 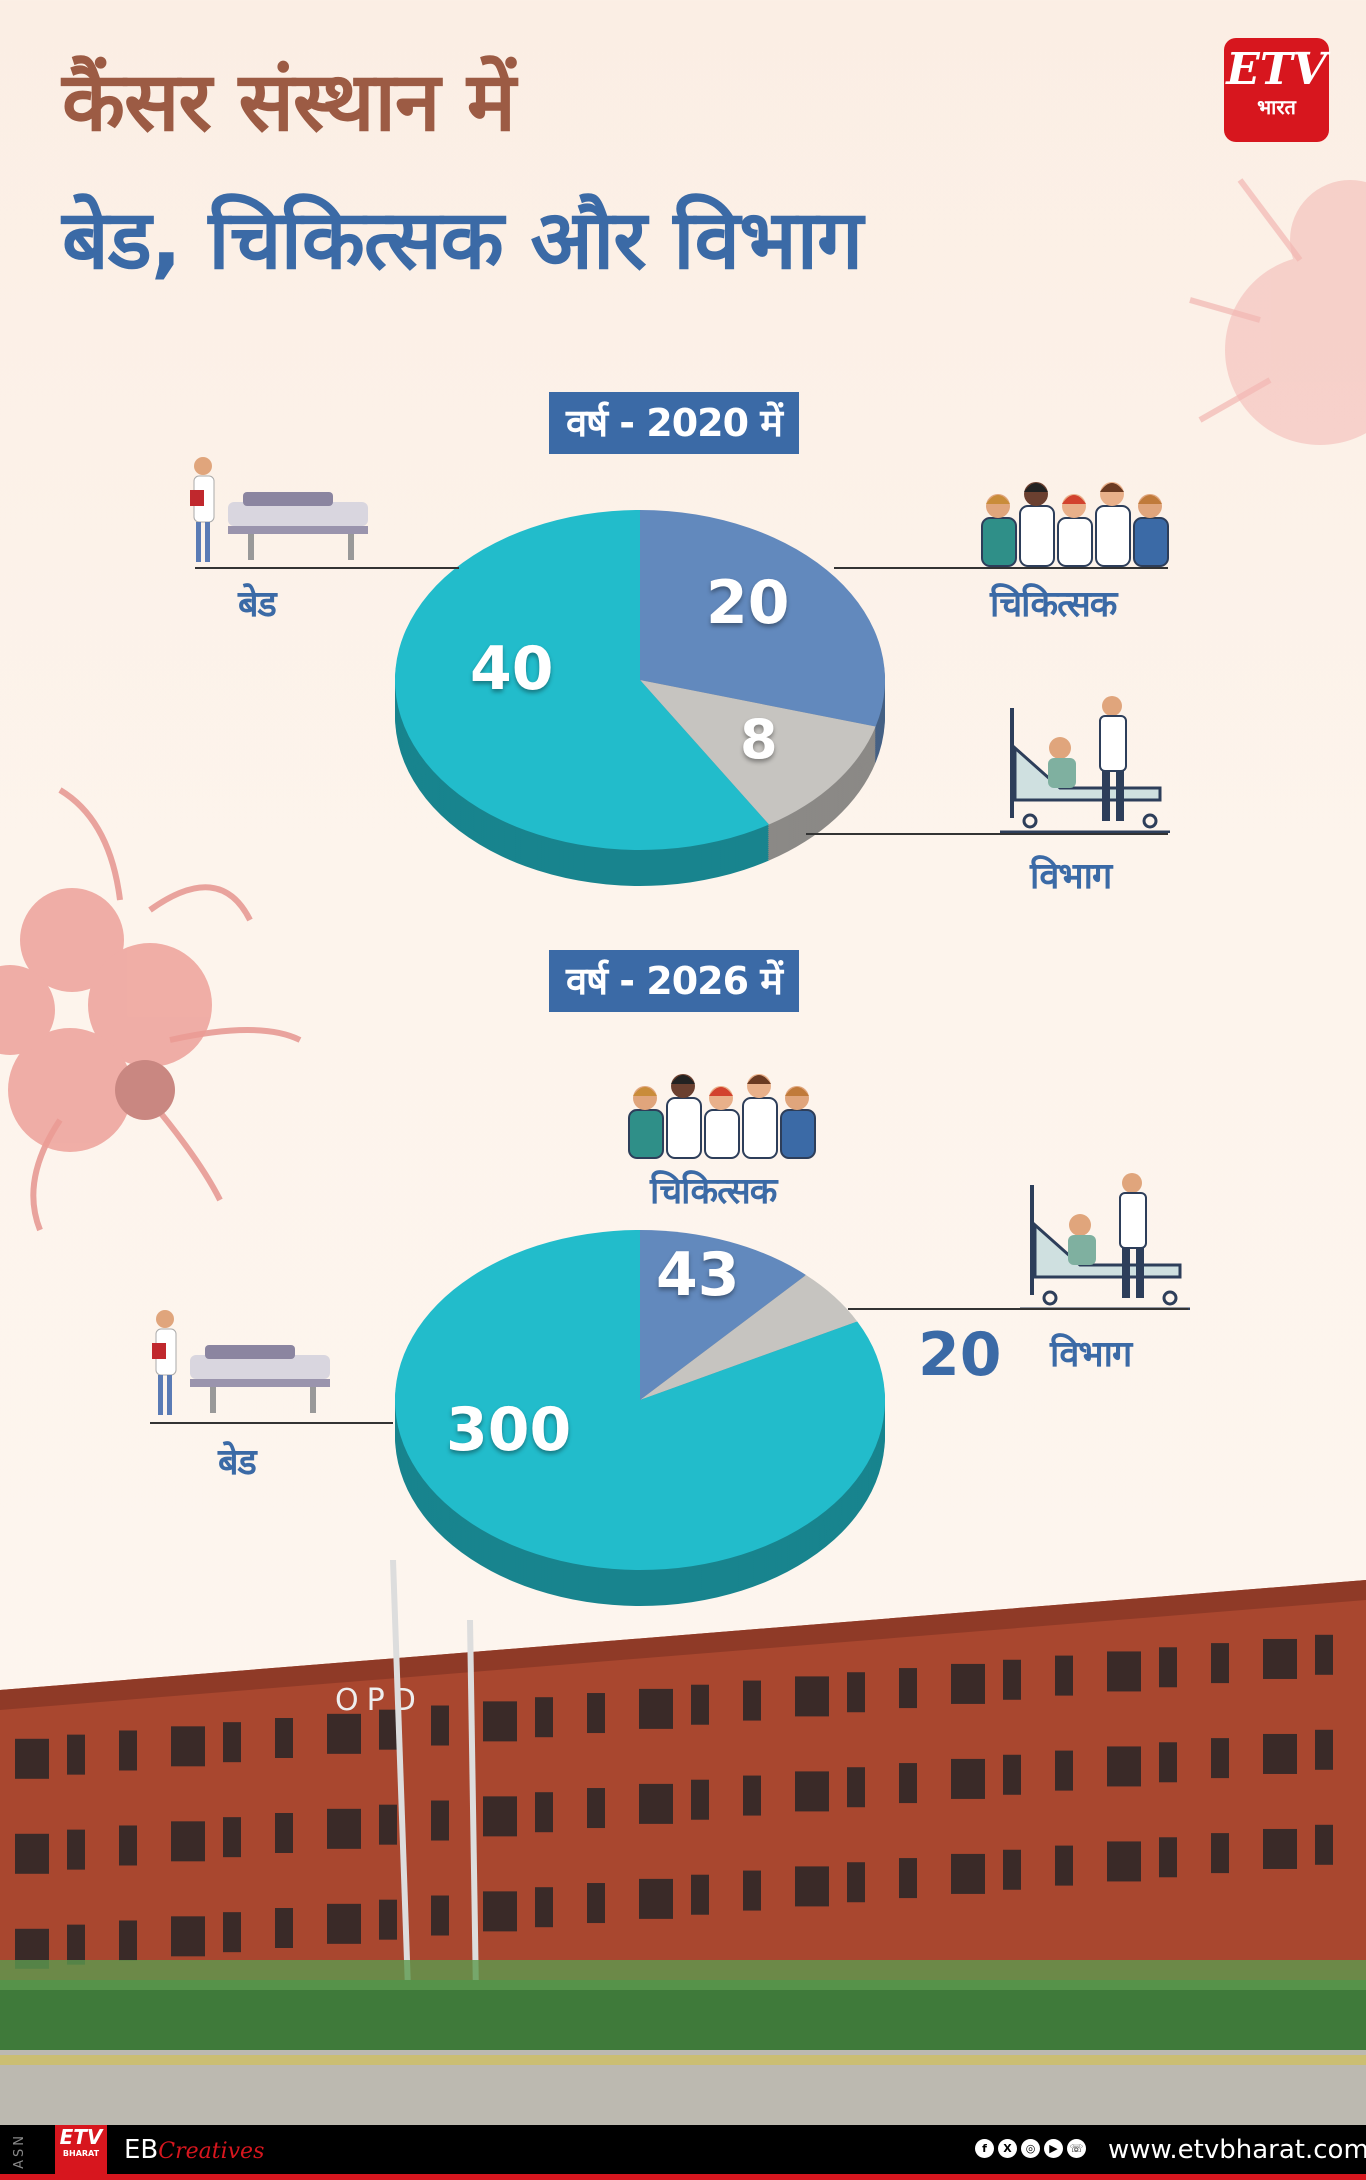 What do you see at coordinates (81, 2149) in the screenshot?
I see `footer-logo: ETV BHARAT` at bounding box center [81, 2149].